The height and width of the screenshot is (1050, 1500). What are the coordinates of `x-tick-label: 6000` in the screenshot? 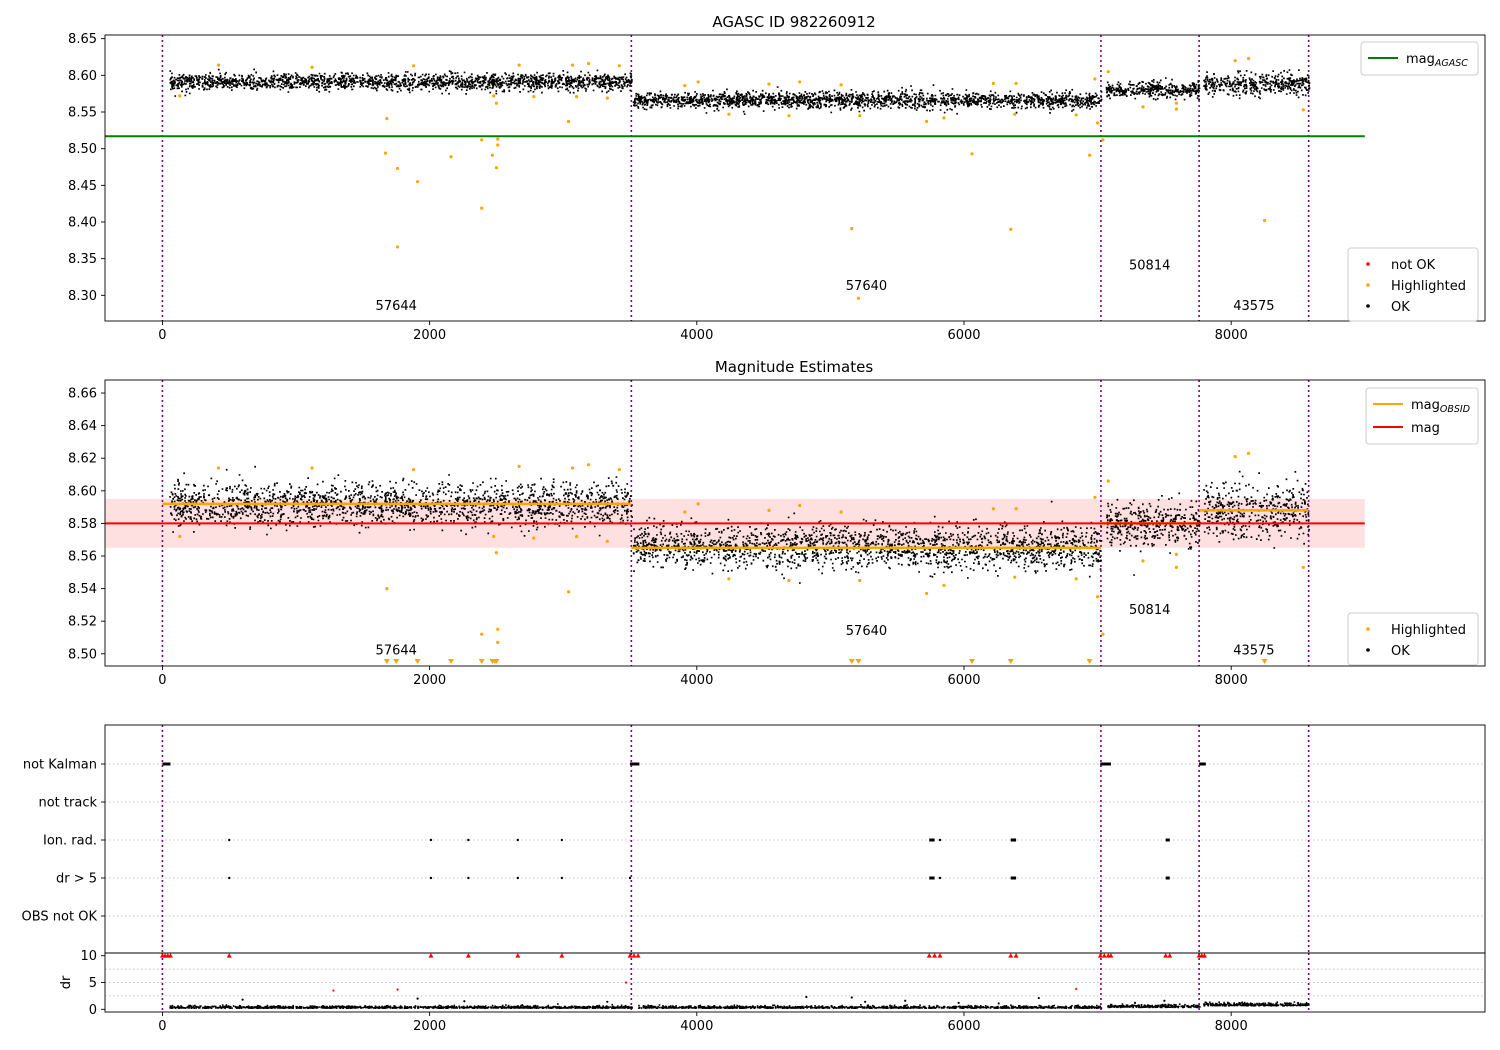 It's located at (963, 680).